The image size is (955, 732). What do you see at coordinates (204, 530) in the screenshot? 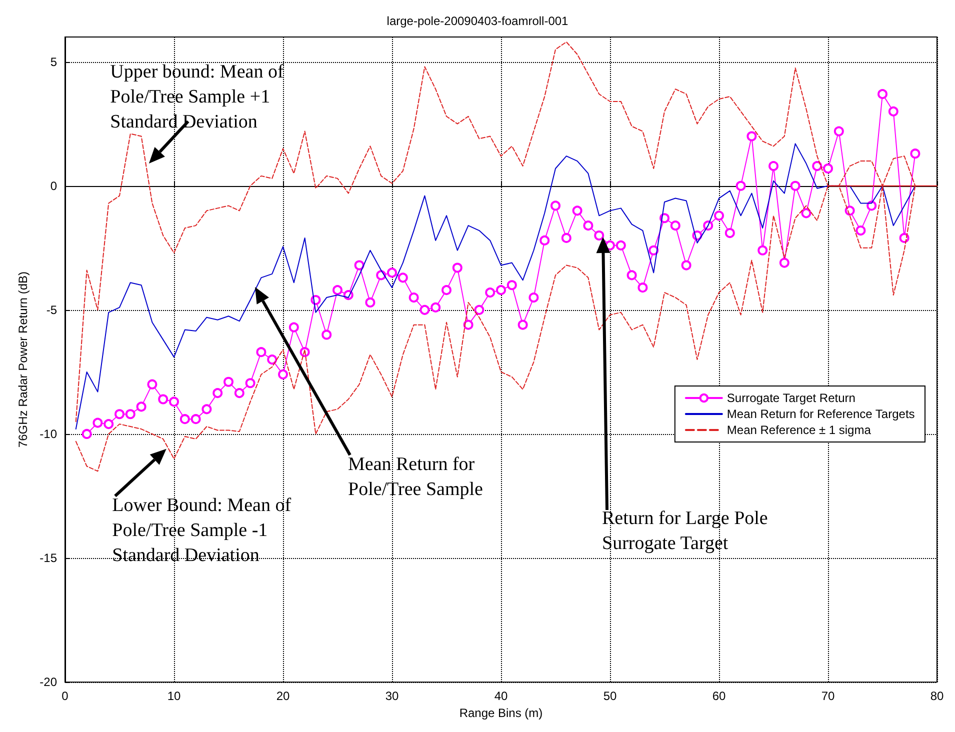
I see `annotation: Lower Bound: Mean of Pole/Tree Sample -1 Standard Deviation` at bounding box center [204, 530].